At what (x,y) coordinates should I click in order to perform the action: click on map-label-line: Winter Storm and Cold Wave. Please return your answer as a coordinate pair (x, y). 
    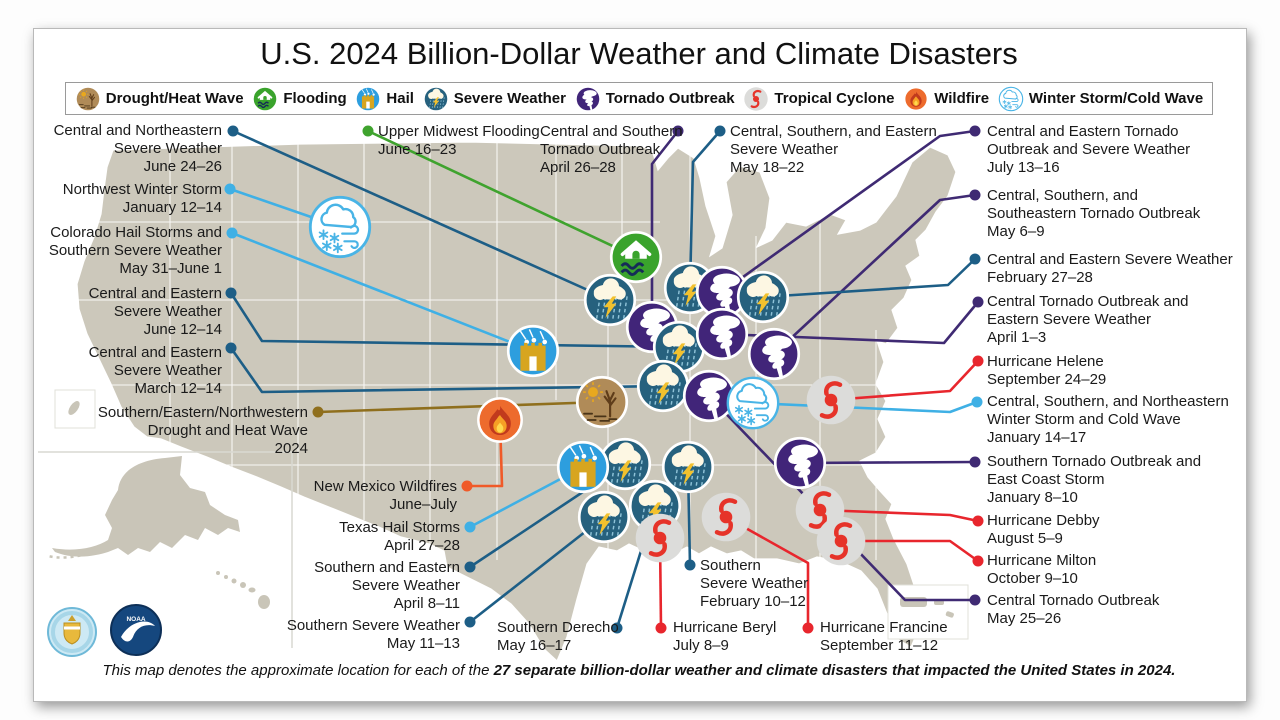
    Looking at the image, I should click on (1084, 419).